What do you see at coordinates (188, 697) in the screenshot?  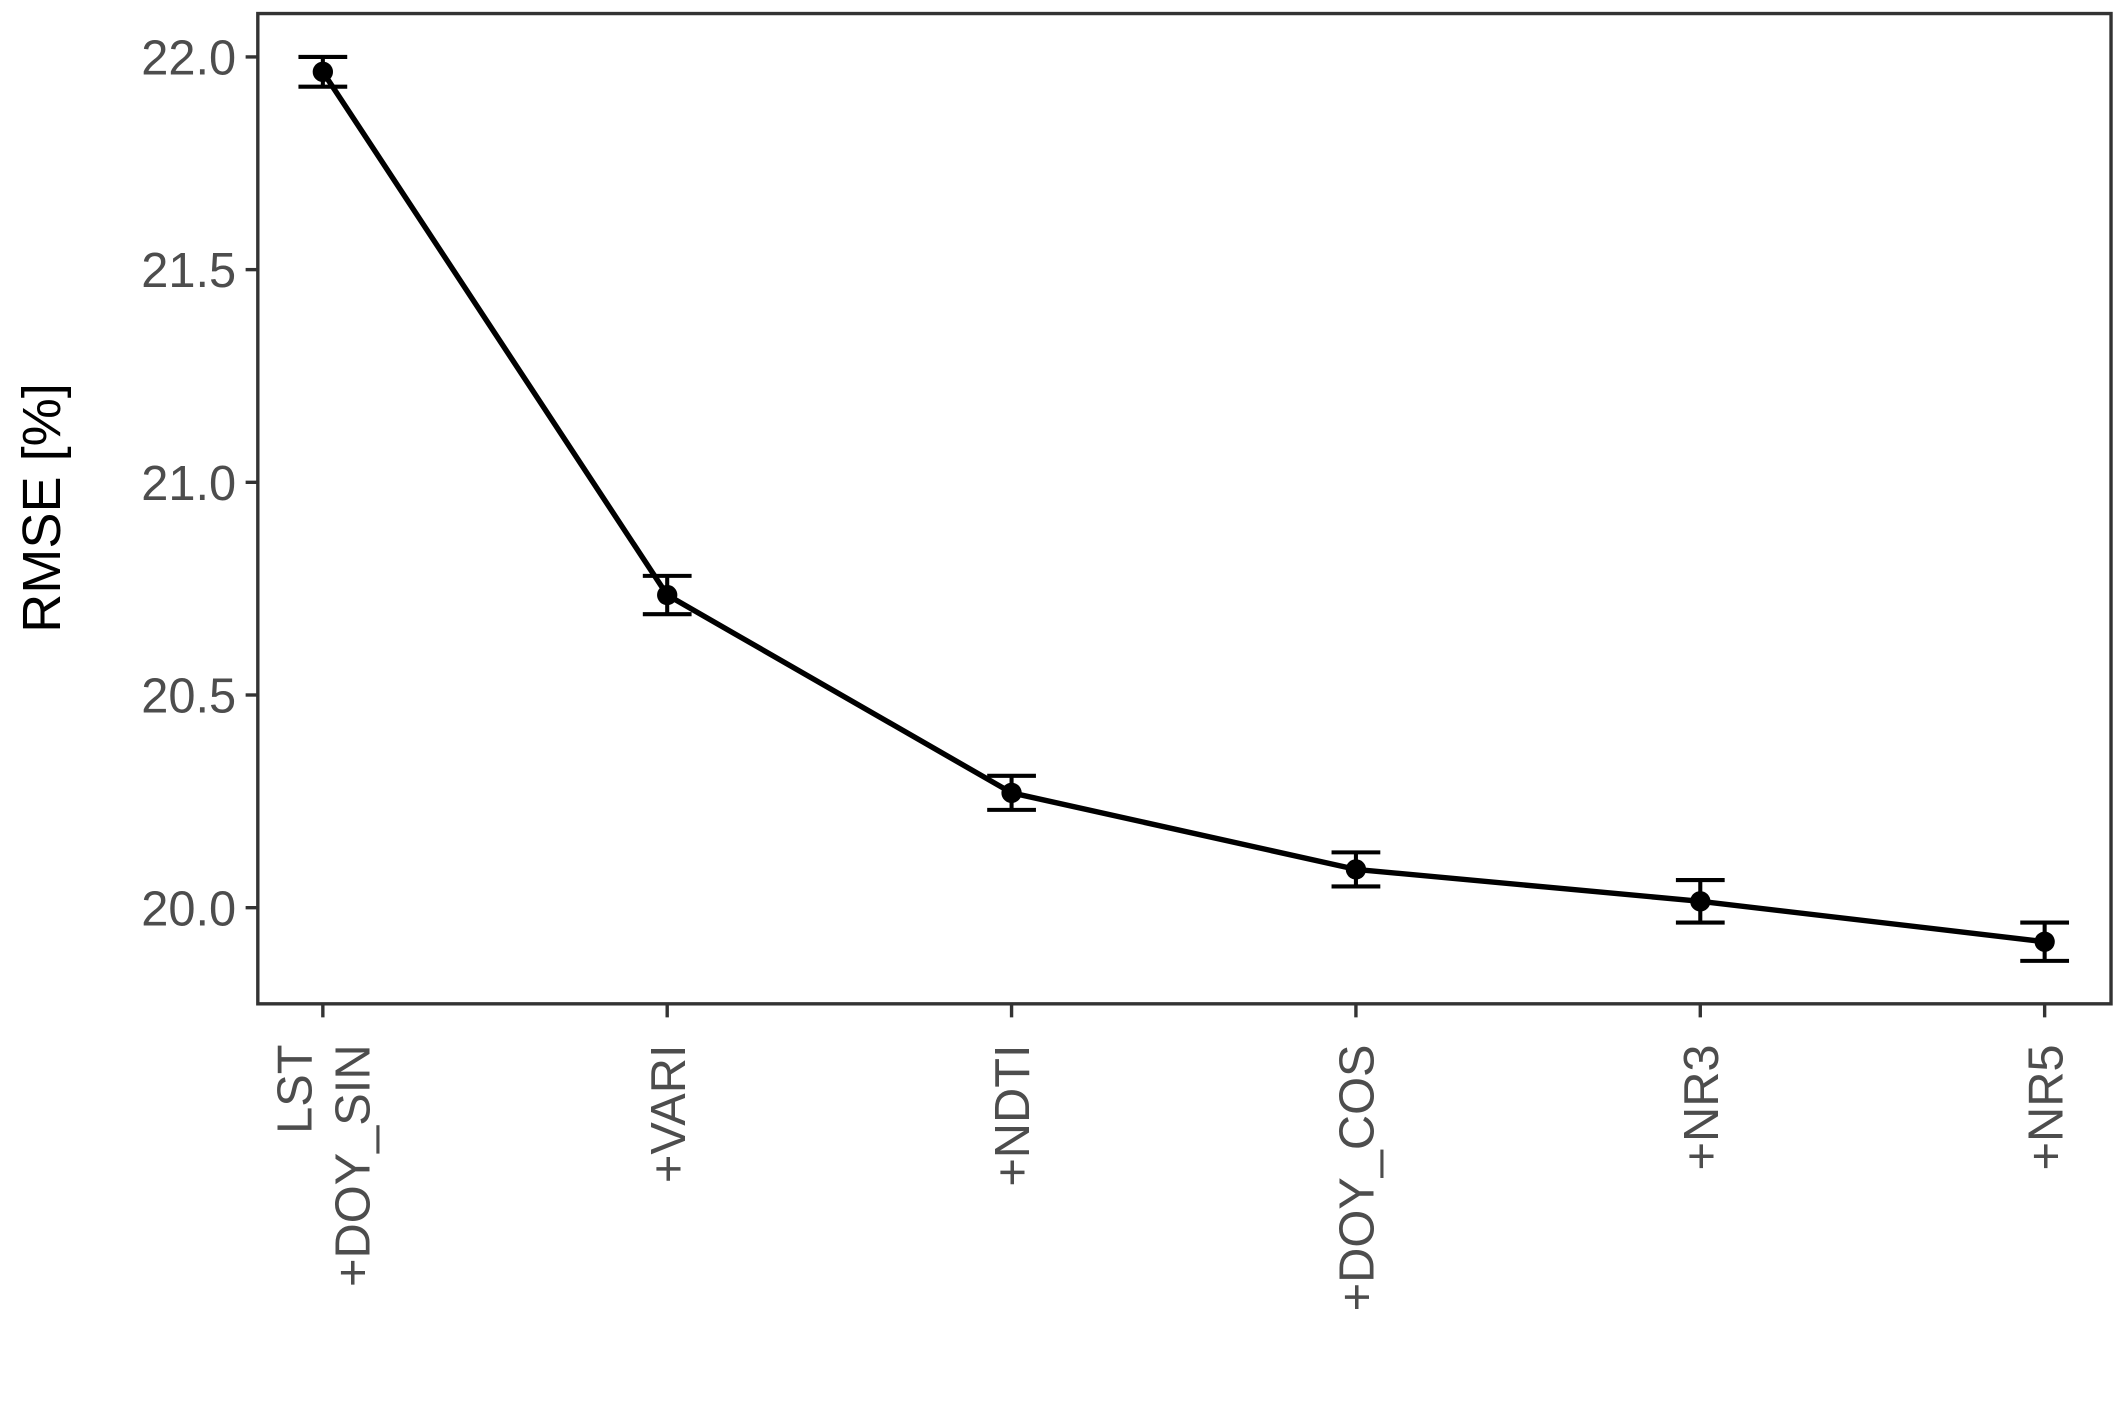 I see `y-tick-label: 20.5` at bounding box center [188, 697].